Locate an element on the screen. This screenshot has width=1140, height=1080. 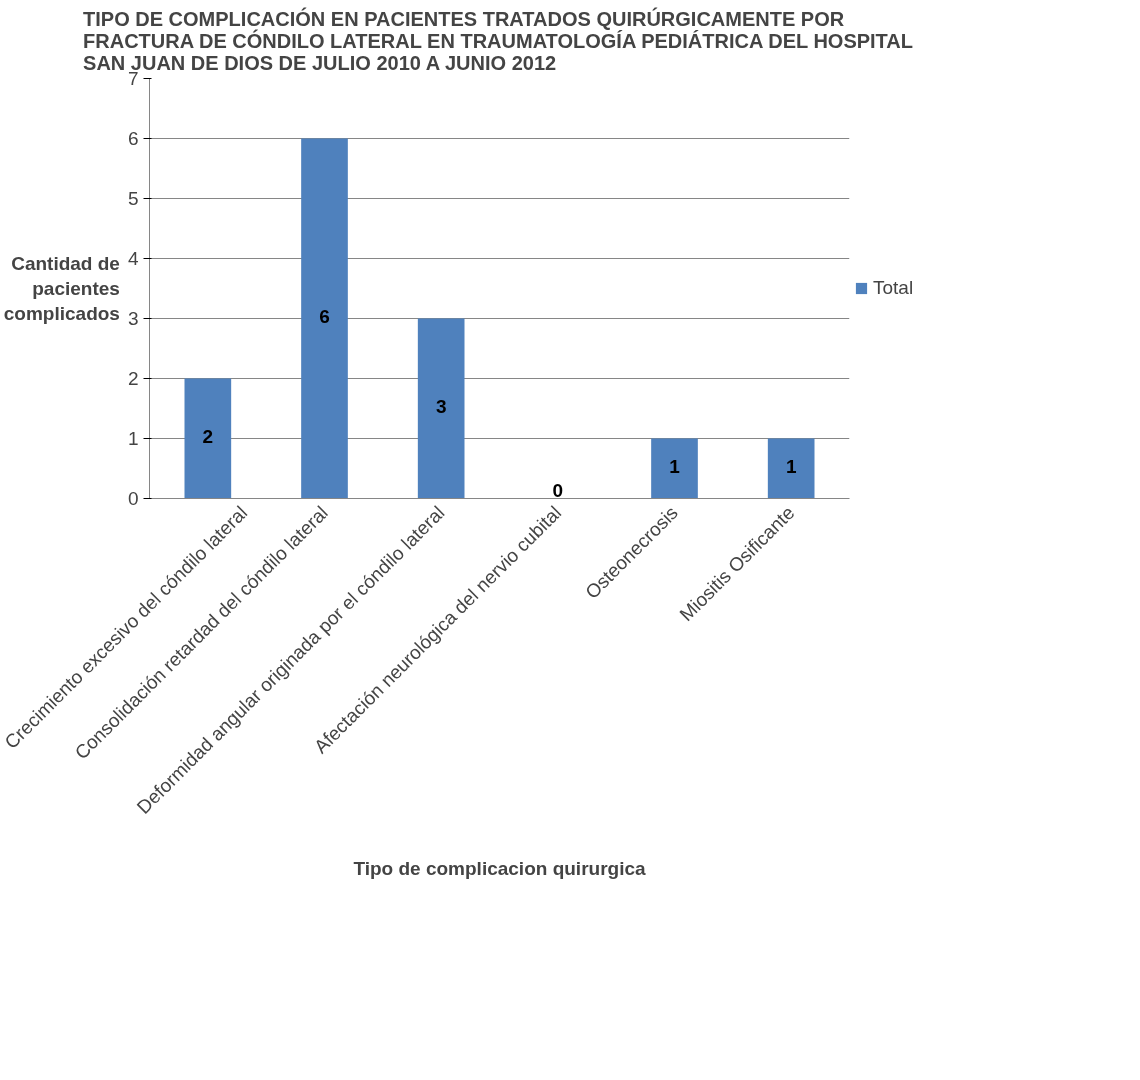
y-tick-label: 0 is located at coordinates (133, 498).